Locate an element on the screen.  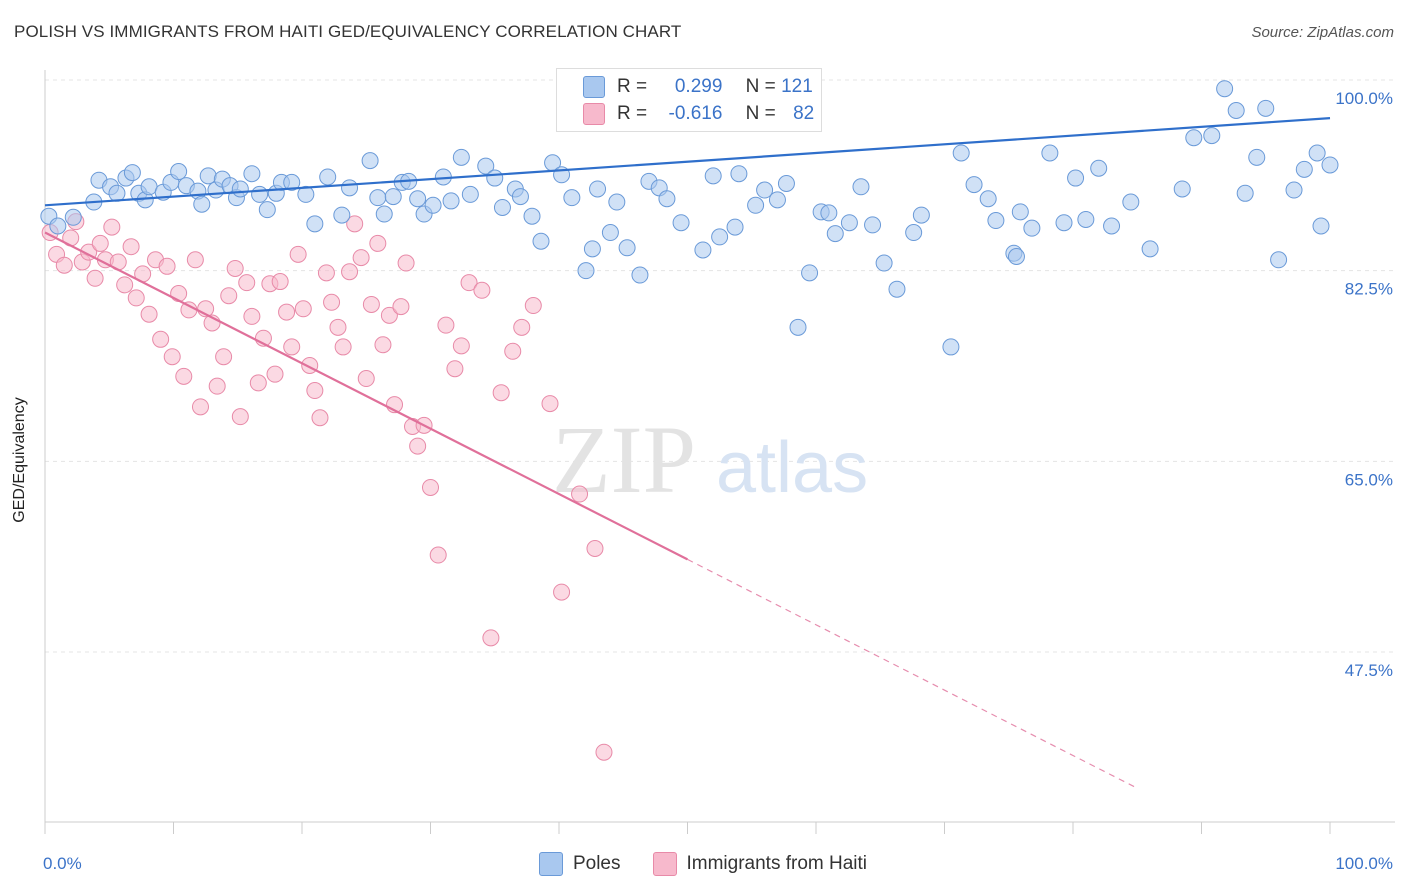
haiti-trend-extension is located at coordinates (912, 673).